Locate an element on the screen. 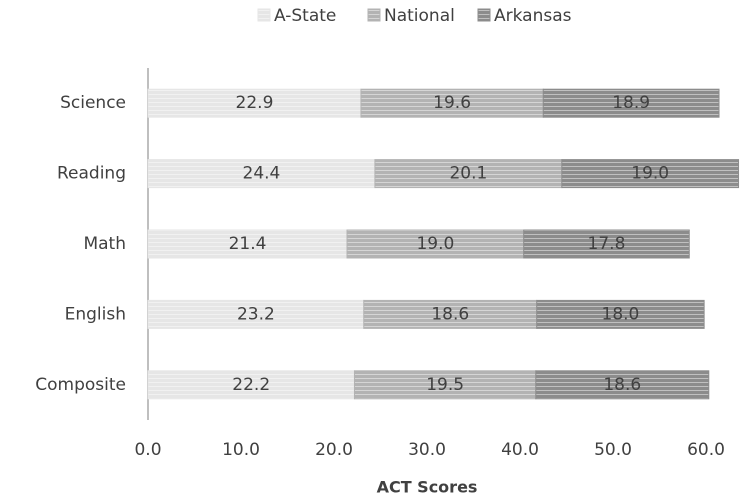  legend-label: Arkansas is located at coordinates (533, 16).